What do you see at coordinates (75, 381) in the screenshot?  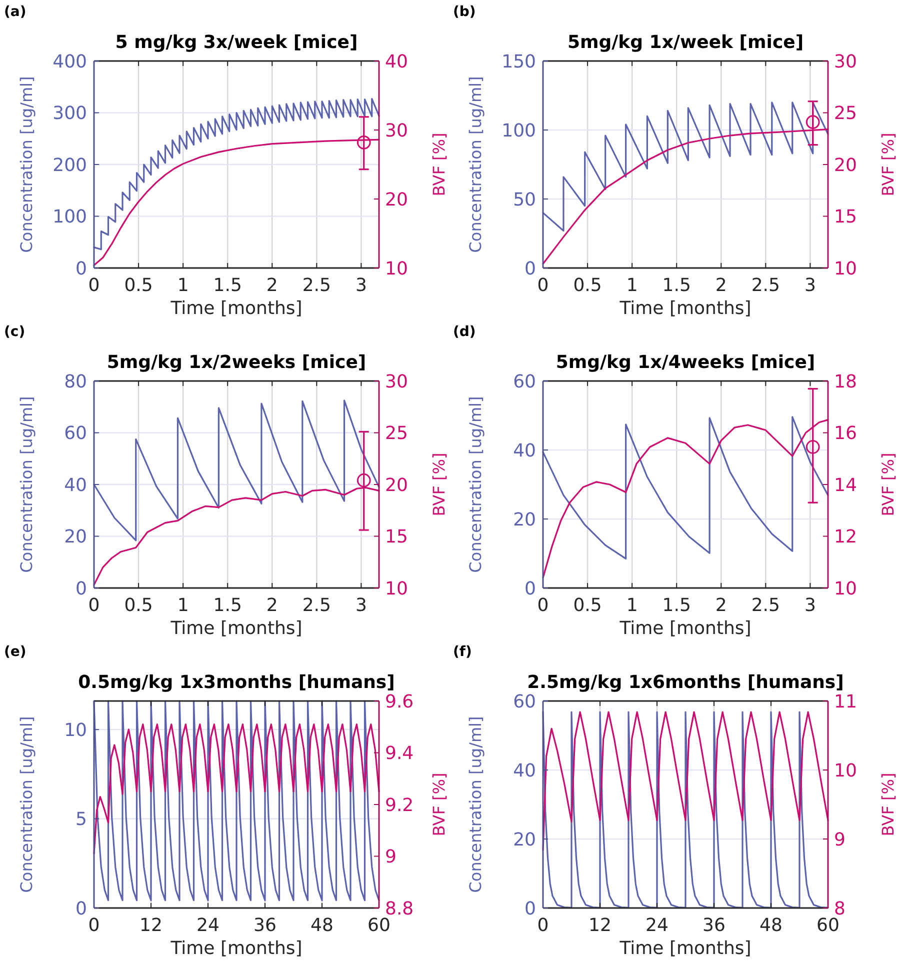 I see `y-tick-label: 80` at bounding box center [75, 381].